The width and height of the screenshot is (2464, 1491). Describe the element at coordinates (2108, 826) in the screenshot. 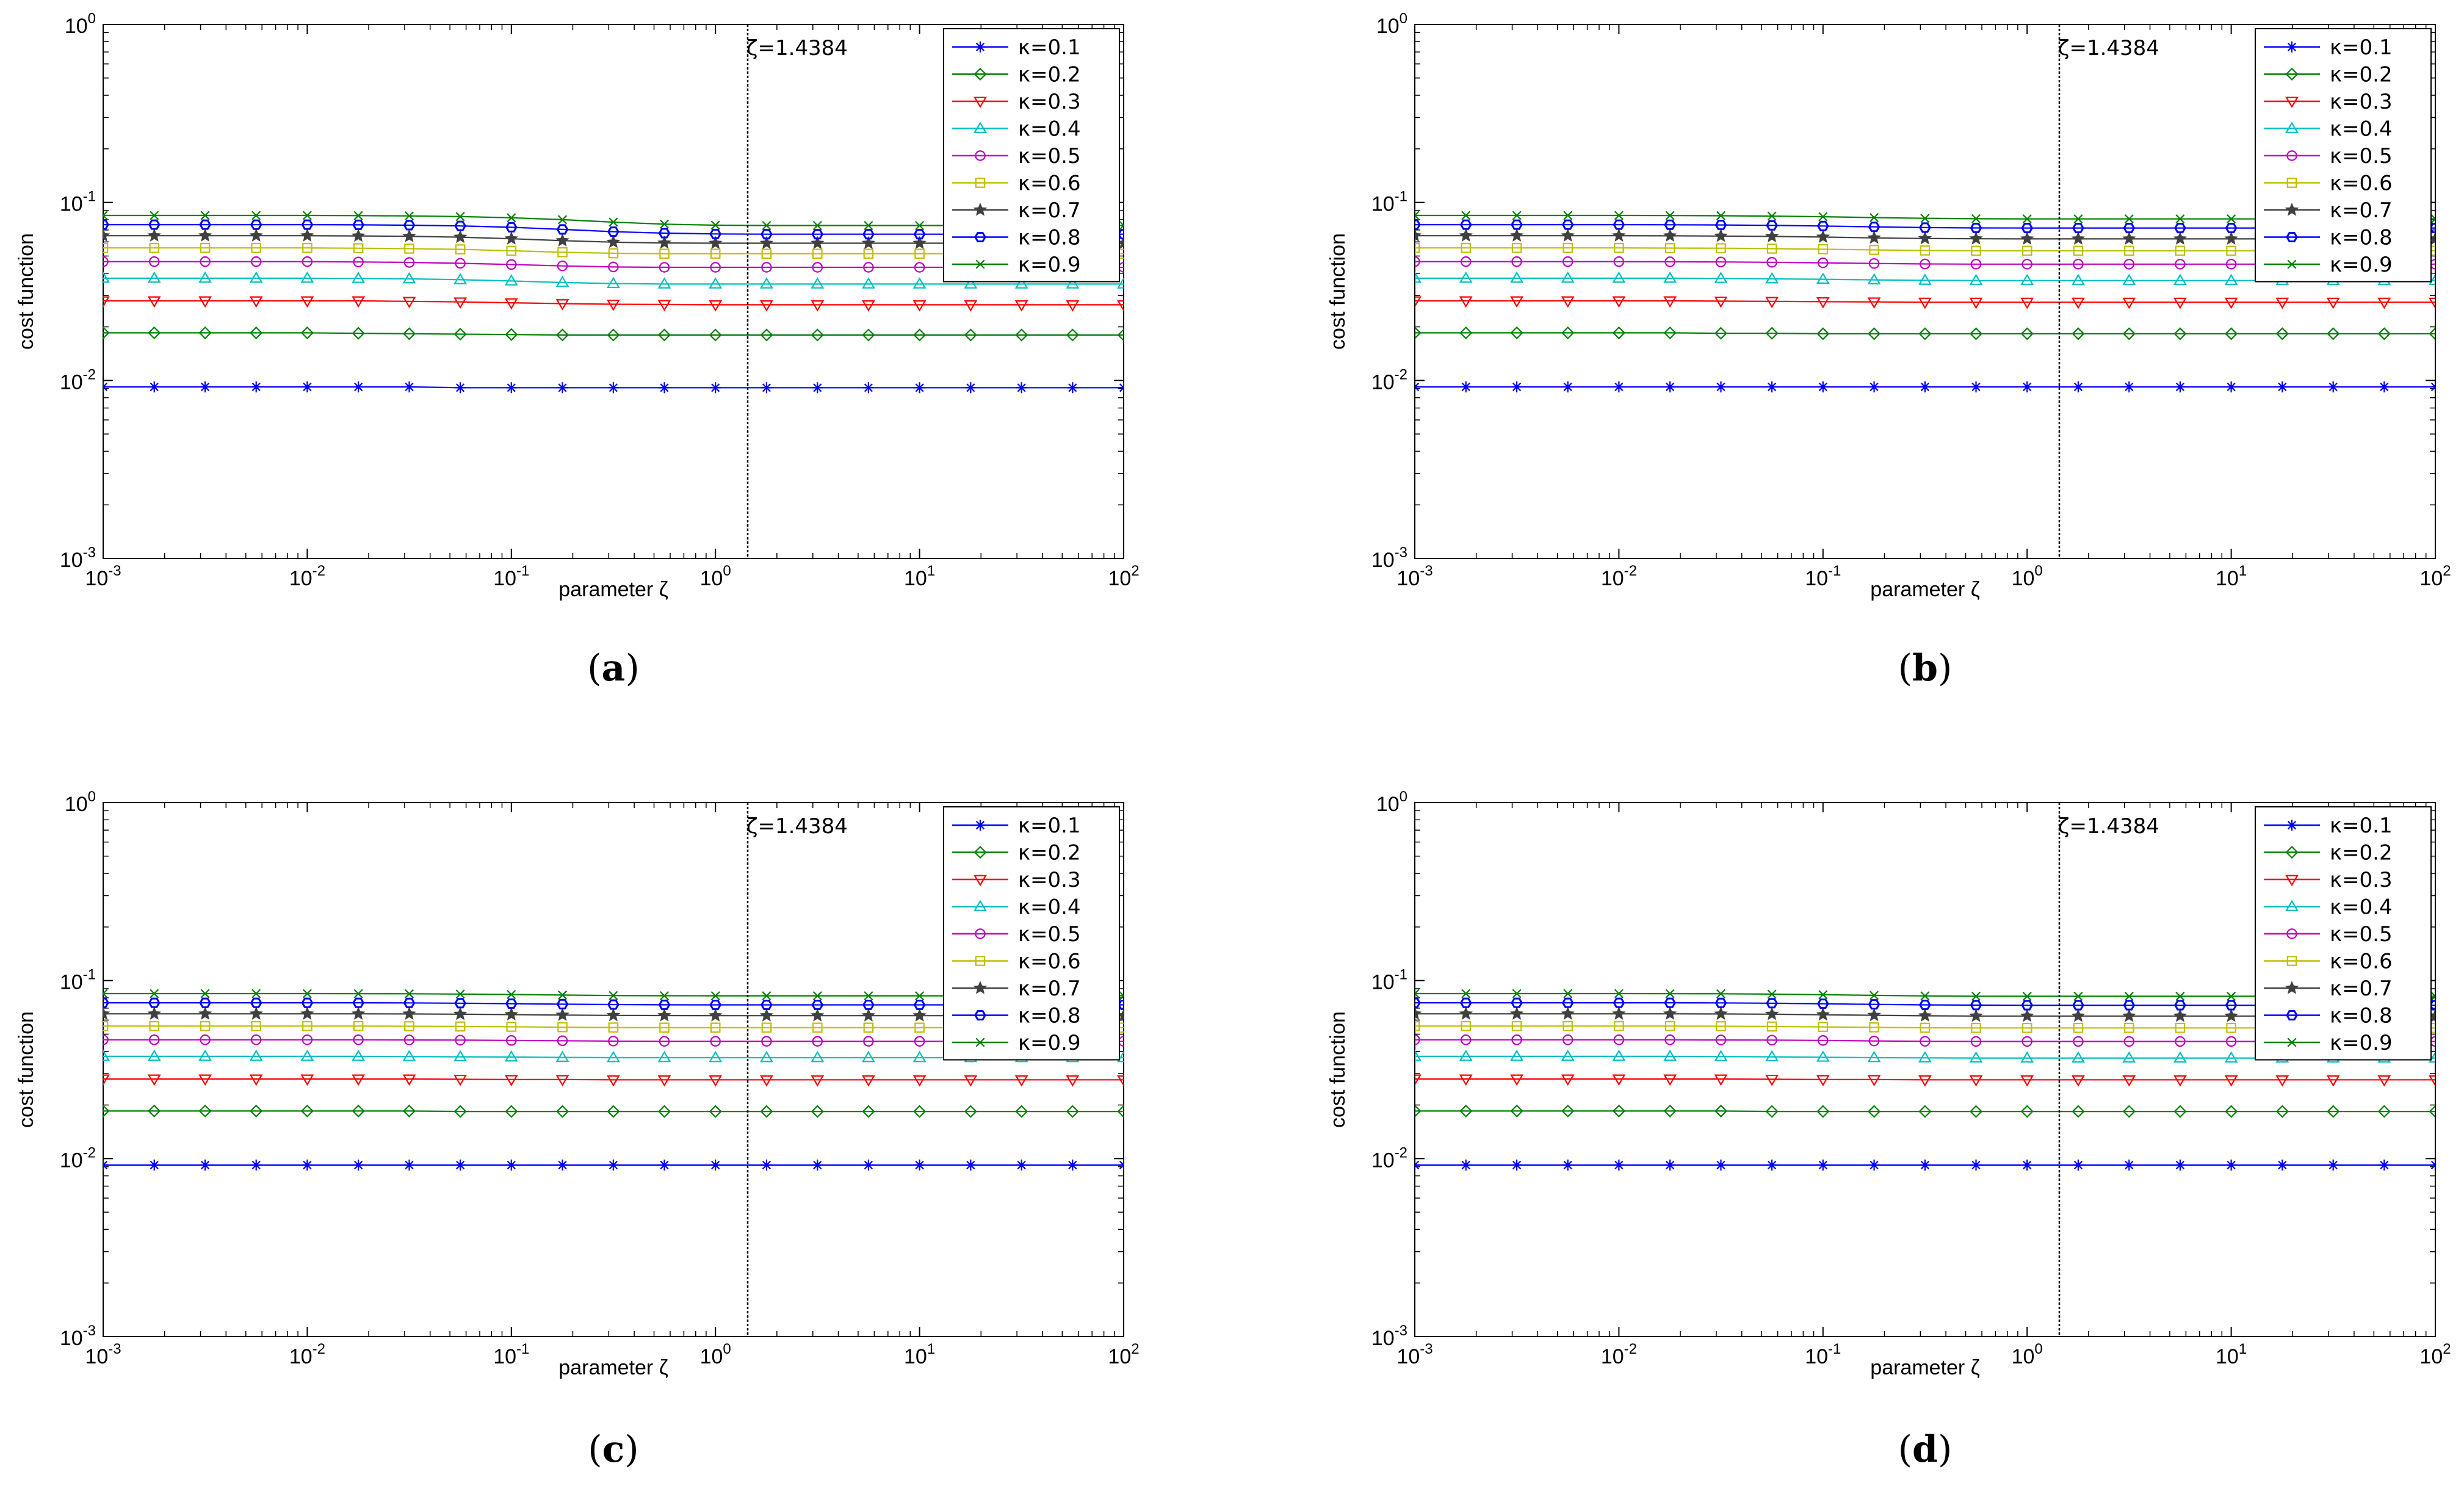

I see `reference-line-label: ζ=1.4384` at that location.